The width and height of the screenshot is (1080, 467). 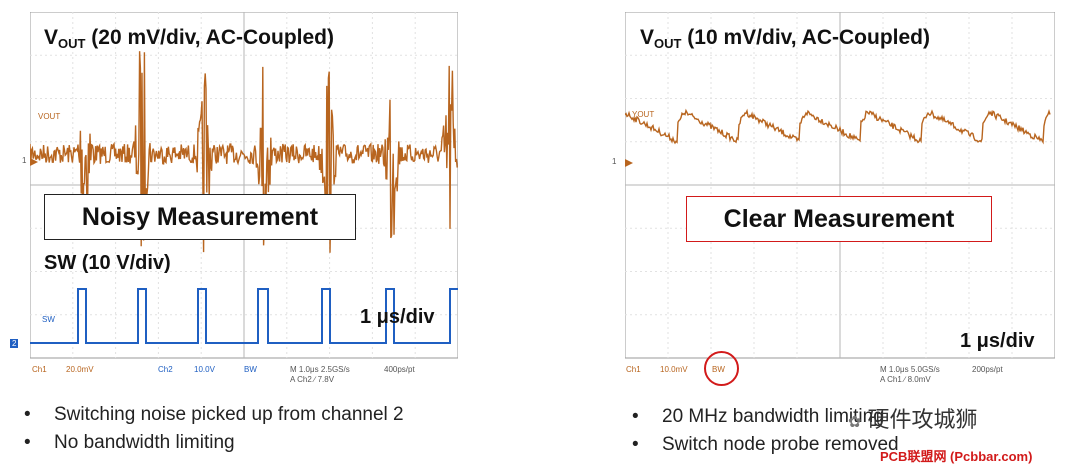 What do you see at coordinates (49, 116) in the screenshot?
I see `left-trace1-label: VOUT` at bounding box center [49, 116].